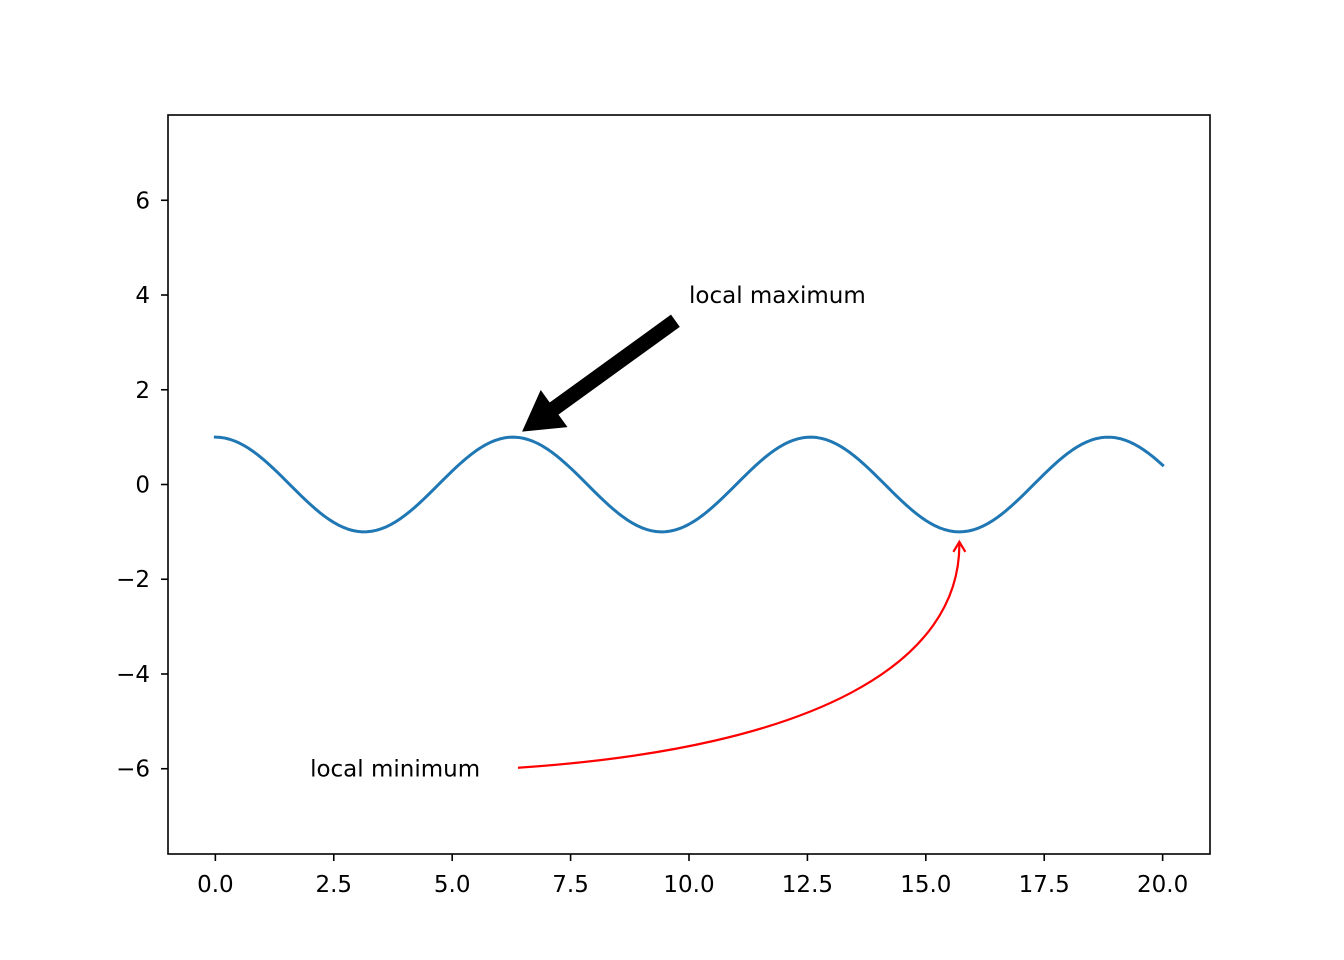 Image resolution: width=1344 pixels, height=960 pixels. What do you see at coordinates (142, 391) in the screenshot?
I see `y-tick-label: 2` at bounding box center [142, 391].